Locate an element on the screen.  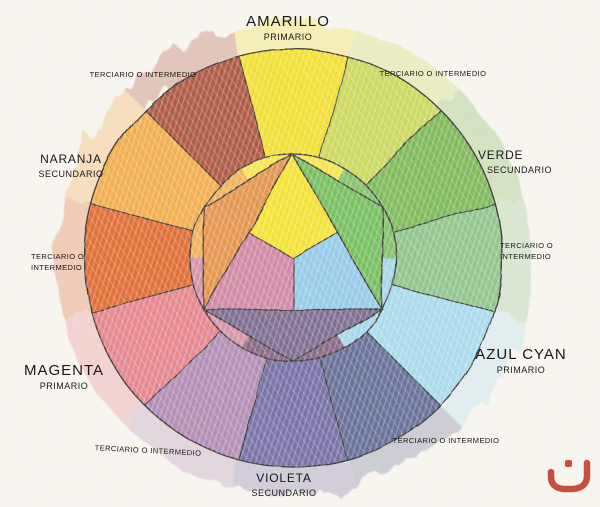
label-amarillo-title: AMARILLO is located at coordinates (288, 21).